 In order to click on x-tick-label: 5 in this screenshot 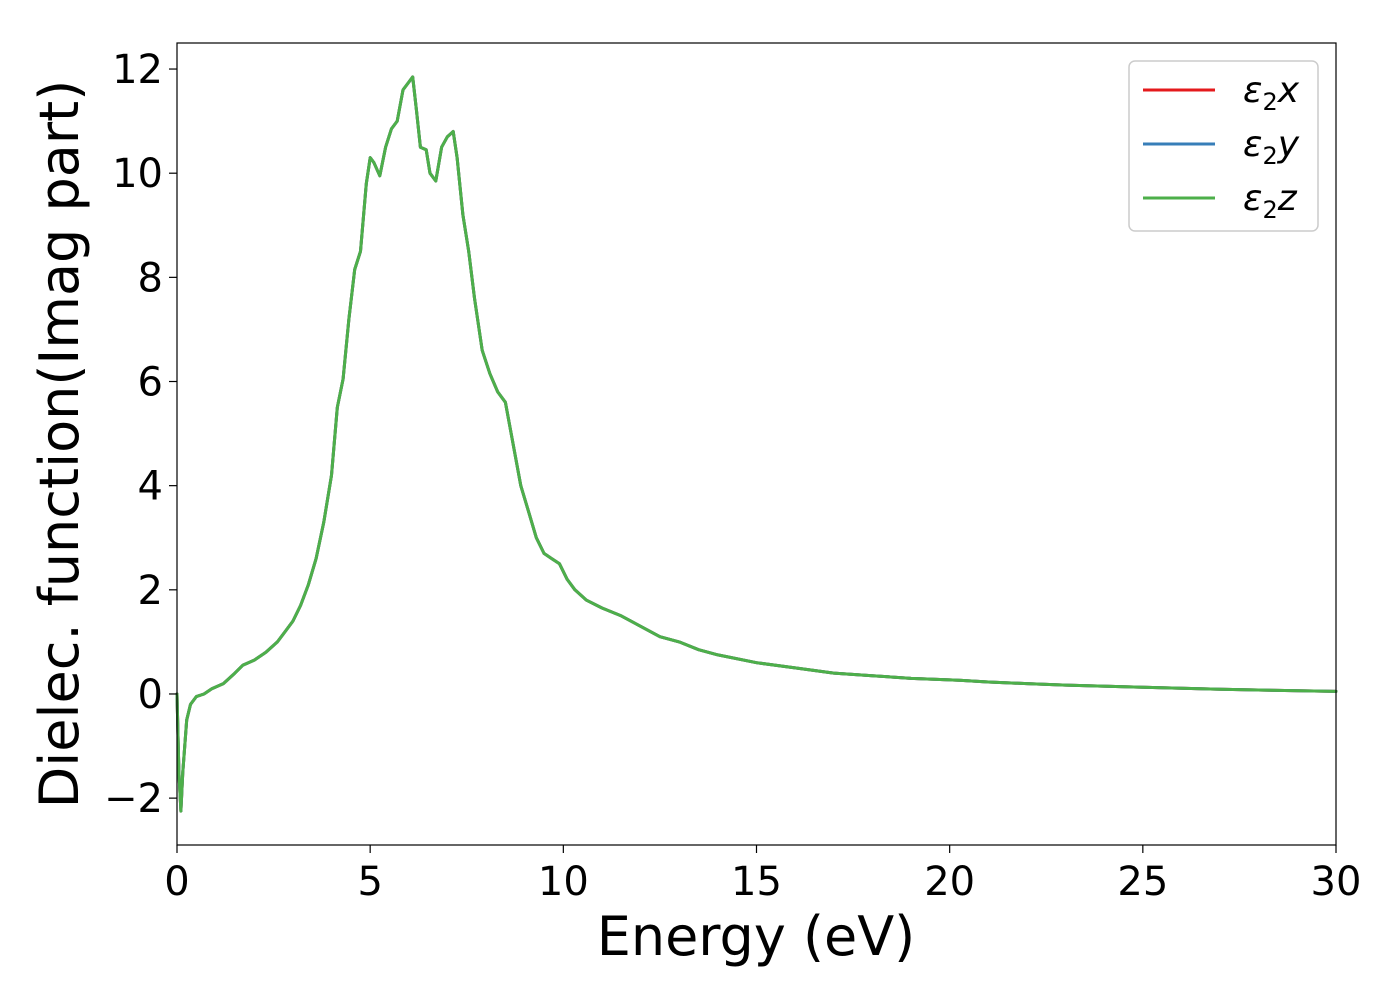, I will do `click(369, 882)`.